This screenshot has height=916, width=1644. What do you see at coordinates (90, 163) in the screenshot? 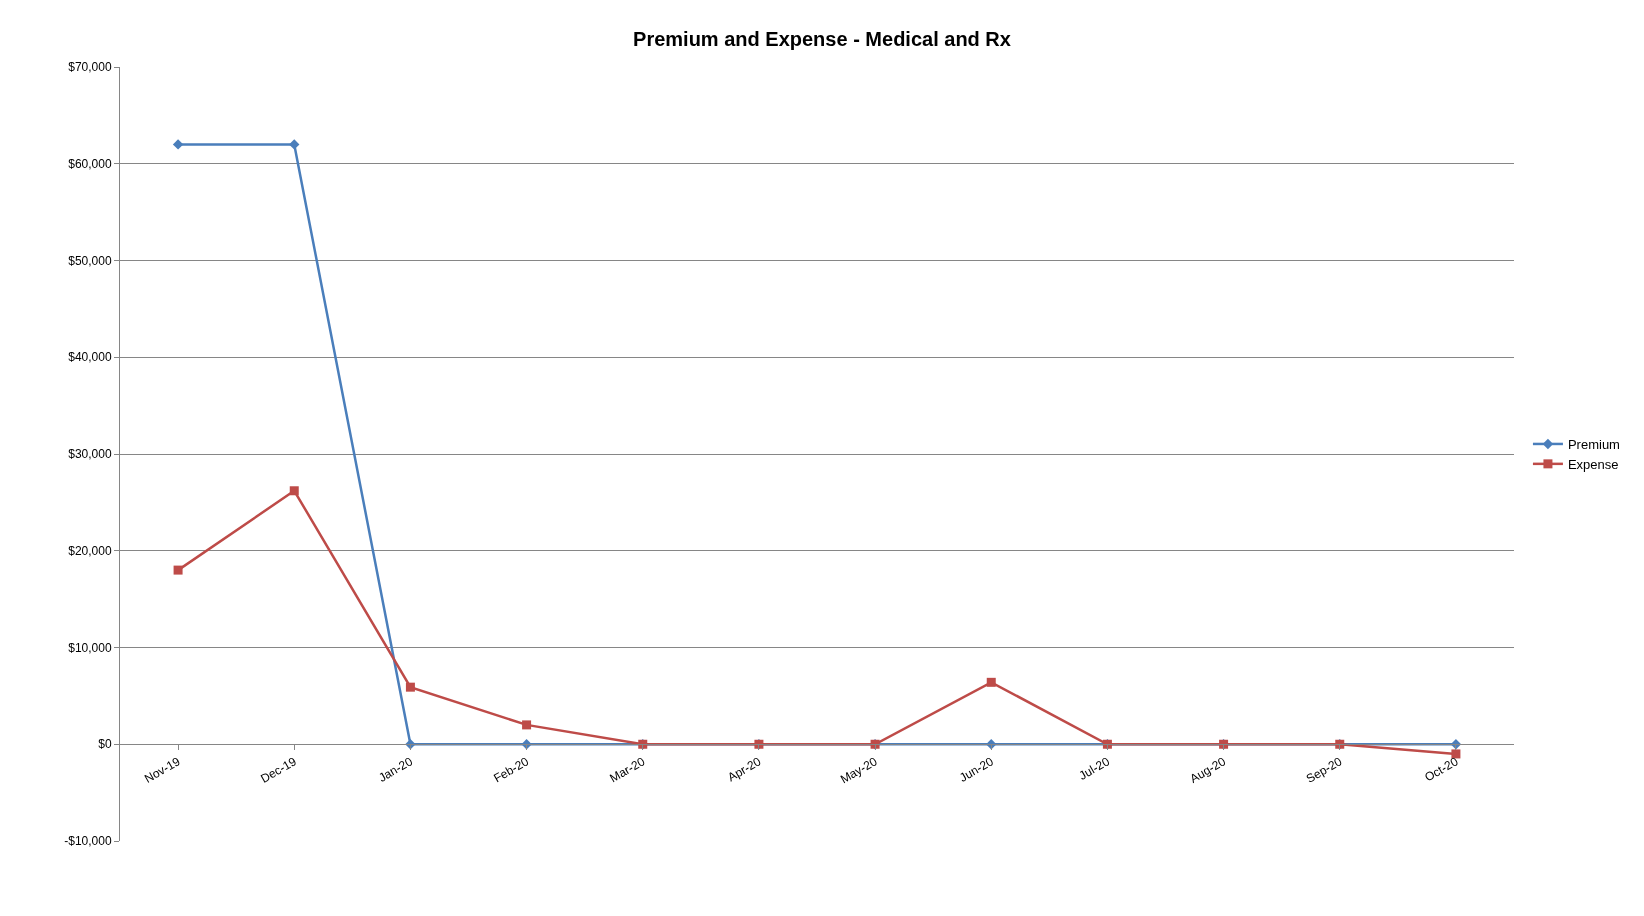
I see `y-tick-label: $60,000` at bounding box center [90, 163].